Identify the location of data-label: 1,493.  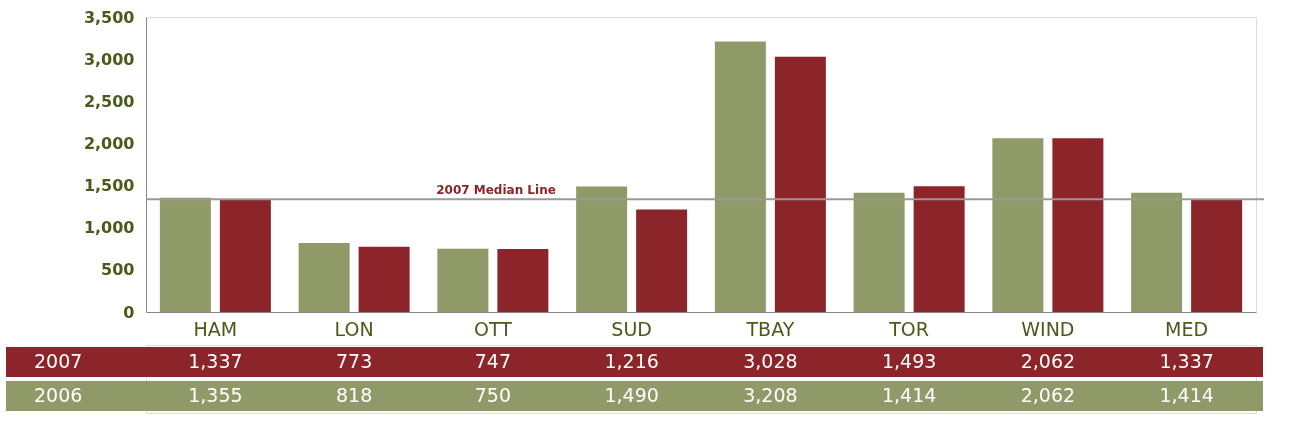
(909, 361).